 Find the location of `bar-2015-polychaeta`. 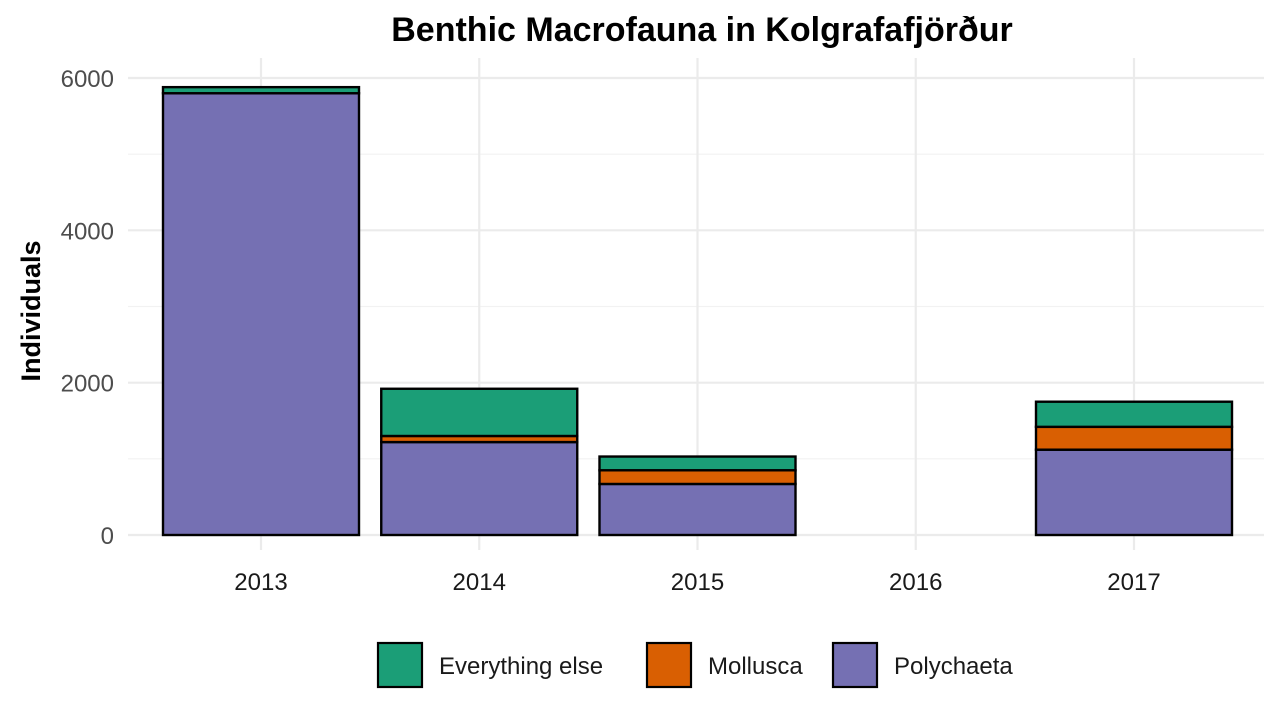

bar-2015-polychaeta is located at coordinates (697, 509).